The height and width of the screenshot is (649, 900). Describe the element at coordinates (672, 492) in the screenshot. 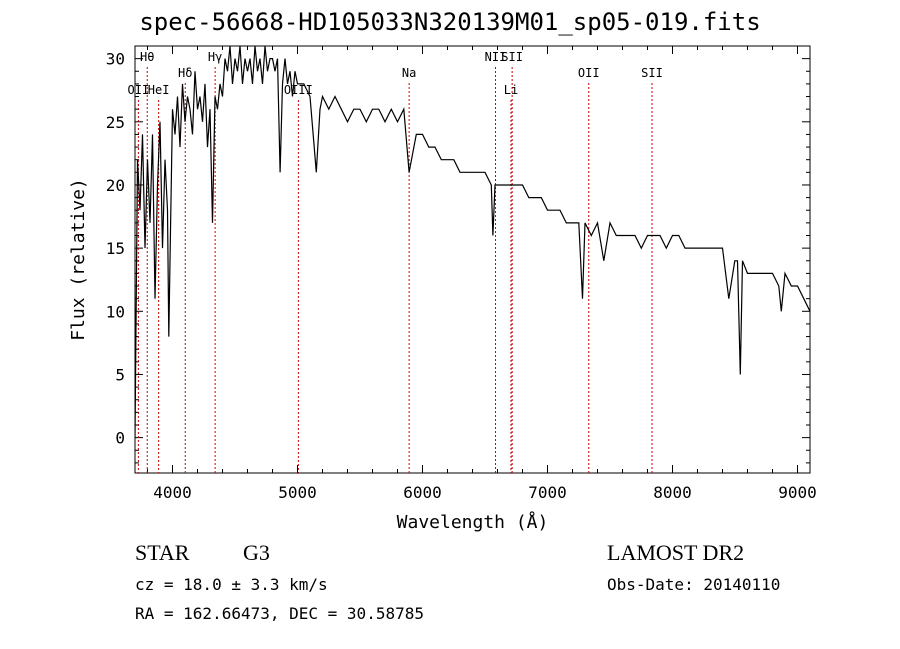

I see `x-tick-label: 8000` at that location.